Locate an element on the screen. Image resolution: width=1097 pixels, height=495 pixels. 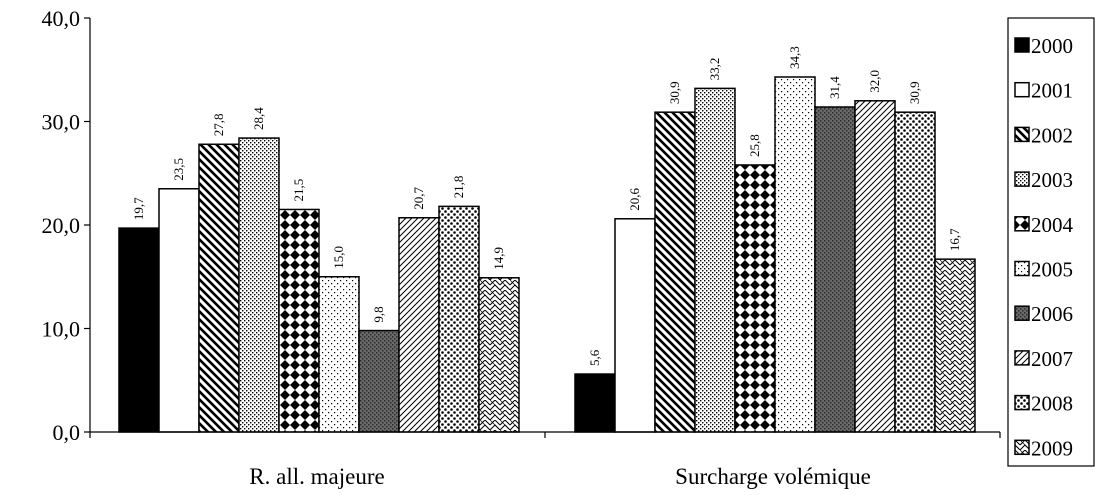
data-label: 16,7 is located at coordinates (954, 239).